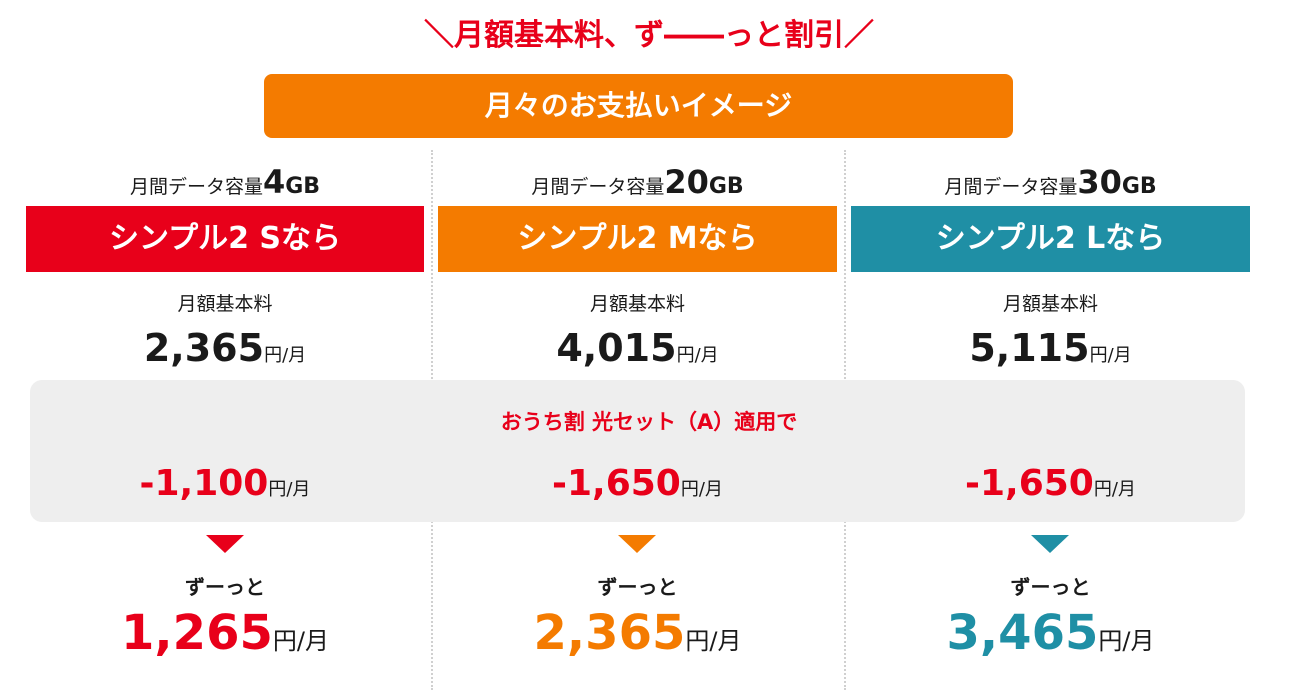 This screenshot has width=1298, height=697. I want to click on final-price-value: 1,265, so click(197, 633).